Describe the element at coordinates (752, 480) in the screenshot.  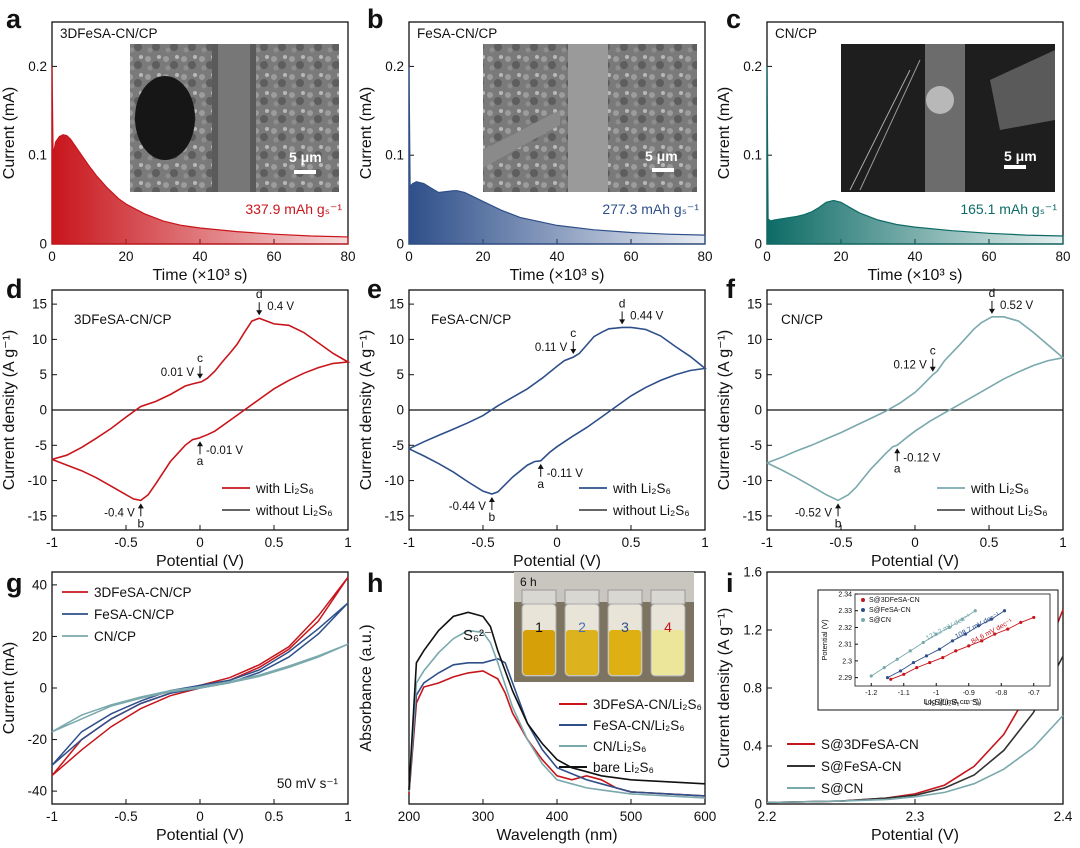
I see `y-tick-label: -10` at that location.